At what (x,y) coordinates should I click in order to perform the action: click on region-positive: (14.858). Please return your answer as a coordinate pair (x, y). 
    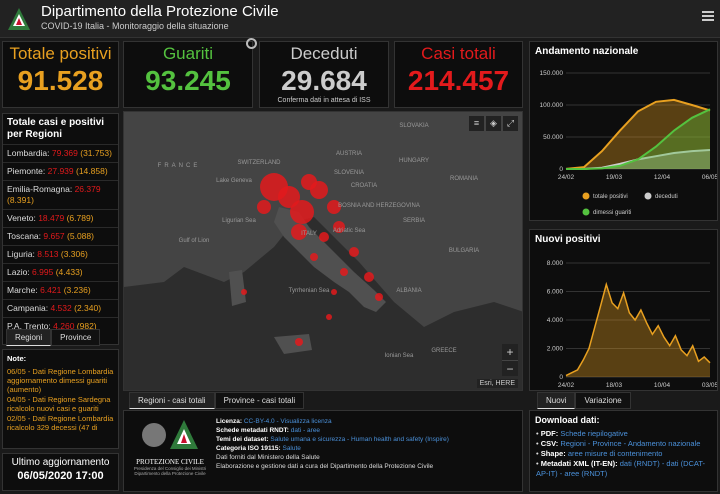
    Looking at the image, I should click on (90, 171).